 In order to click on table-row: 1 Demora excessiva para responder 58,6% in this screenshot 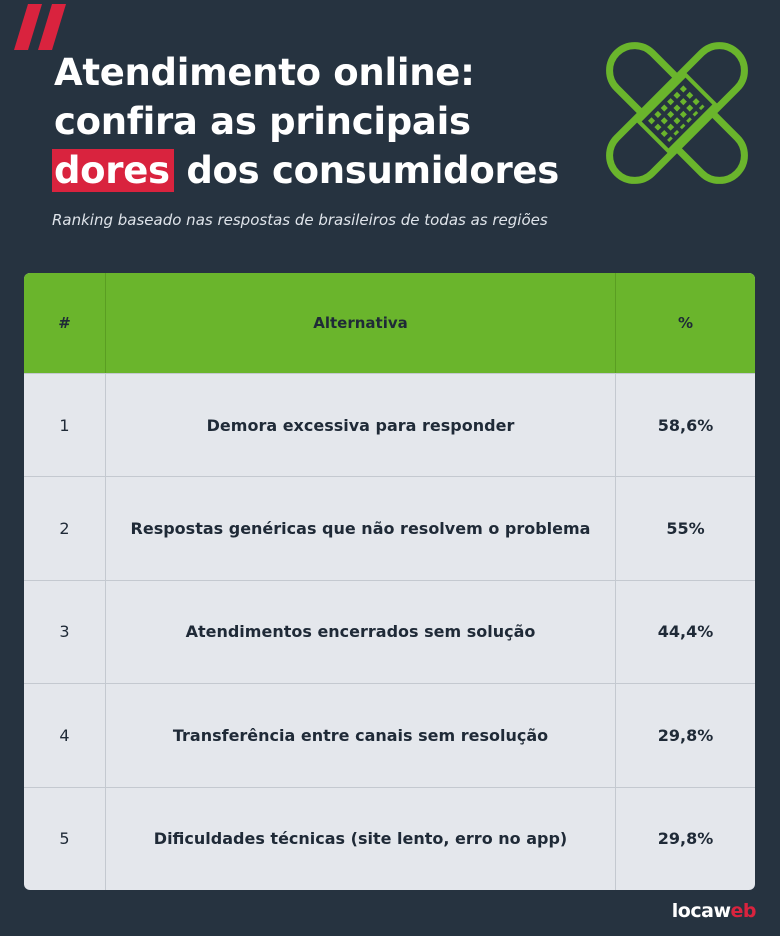, I will do `click(389, 425)`.